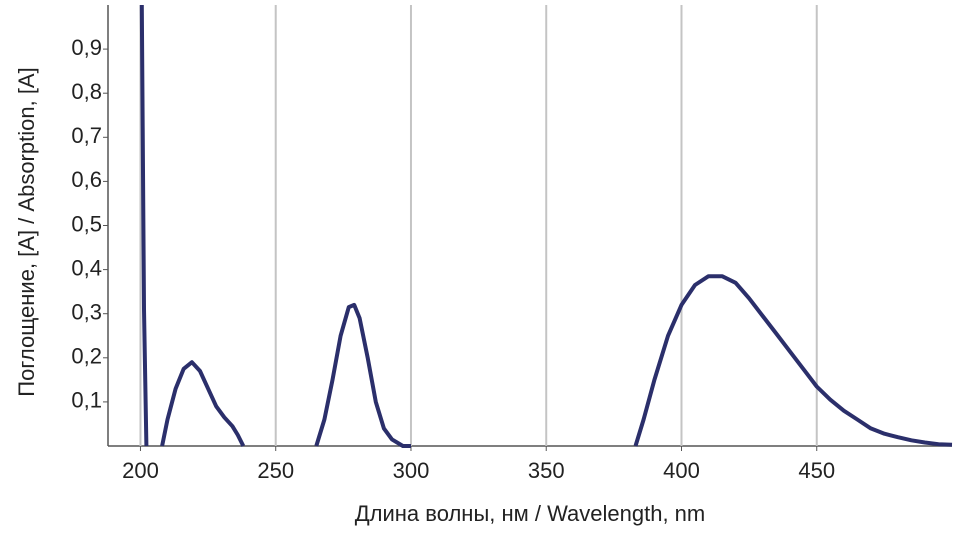  Describe the element at coordinates (86, 91) in the screenshot. I see `y-tick-label: 0,8` at that location.